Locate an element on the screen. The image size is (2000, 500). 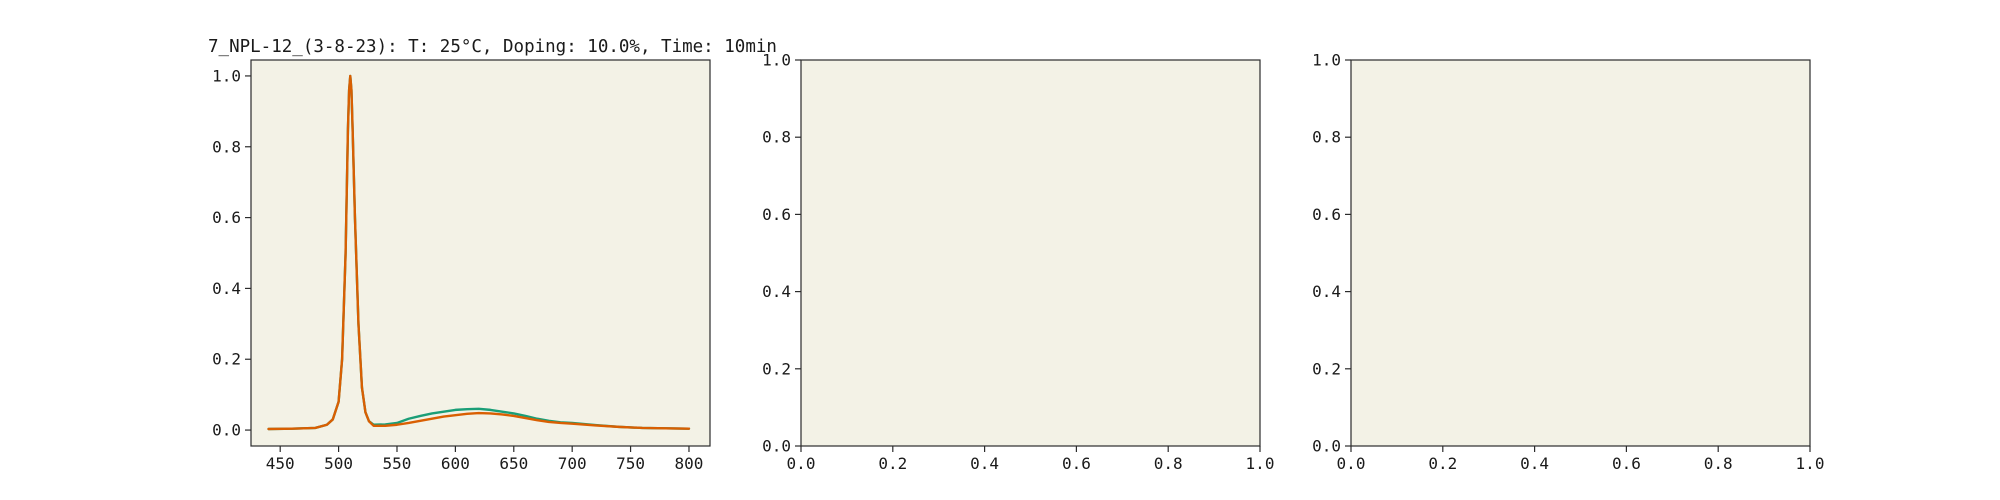
axes-1-y-ticks: 0.0 0.2 0.4 0.6 0.8 1.0 is located at coordinates (231, 253).